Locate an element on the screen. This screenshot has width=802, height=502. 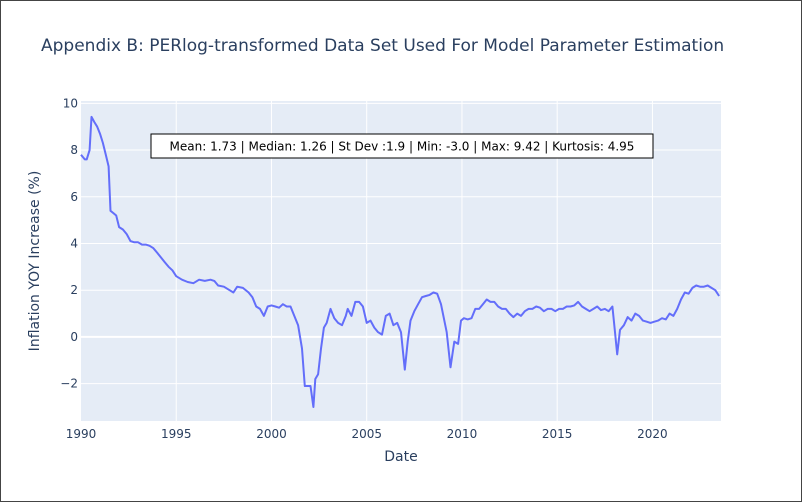
y-tick-label: 10 is located at coordinates (70, 103).